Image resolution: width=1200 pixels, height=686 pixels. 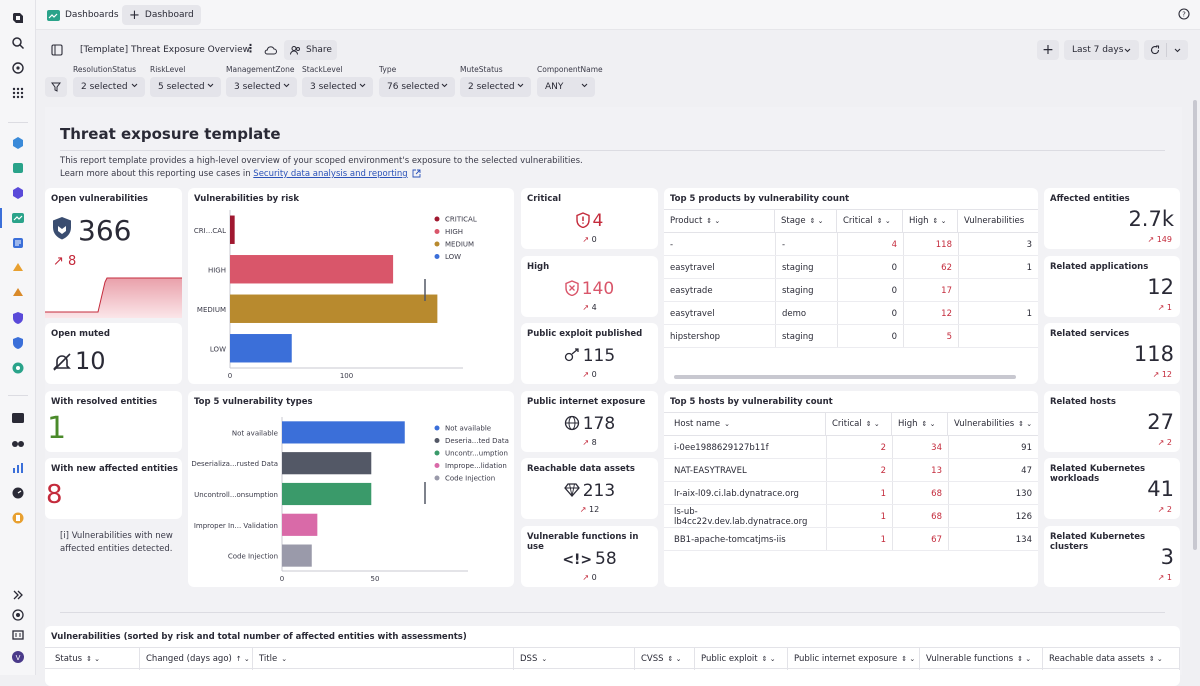 I want to click on col-header: Changed (days ago) ↑ ⌄, so click(x=196, y=659).